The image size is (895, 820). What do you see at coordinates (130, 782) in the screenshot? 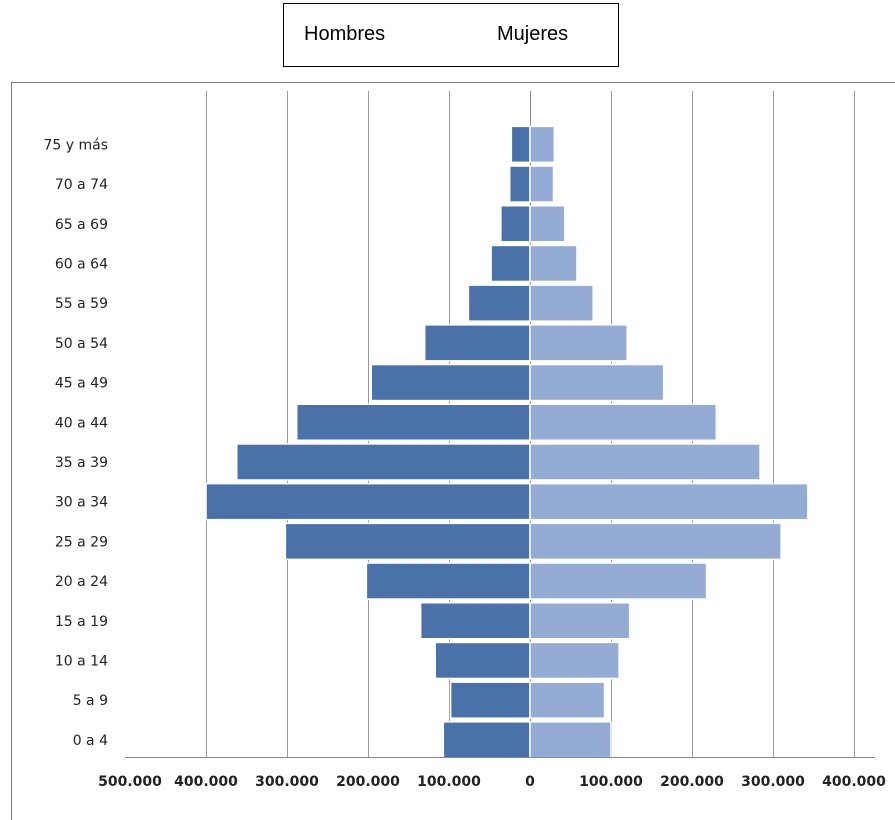
I see `x-tick-label: 500.000` at bounding box center [130, 782].